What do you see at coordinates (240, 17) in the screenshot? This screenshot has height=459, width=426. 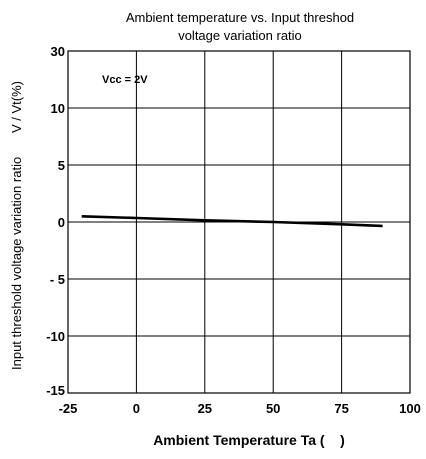 I see `chart-title-line-1: Ambient temperature vs. Input threshod` at bounding box center [240, 17].